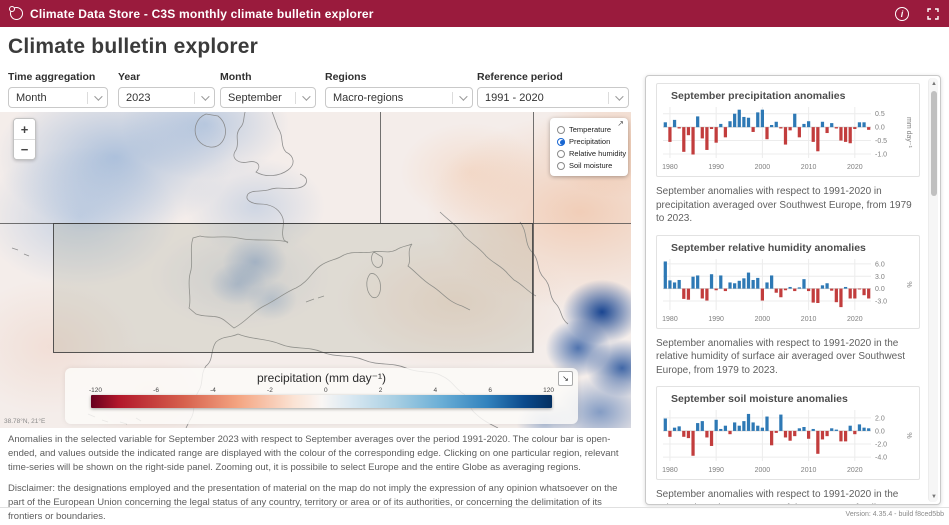 This screenshot has height=525, width=949. Describe the element at coordinates (933, 290) in the screenshot. I see `panel-scrollbar: ▲ ▼` at that location.